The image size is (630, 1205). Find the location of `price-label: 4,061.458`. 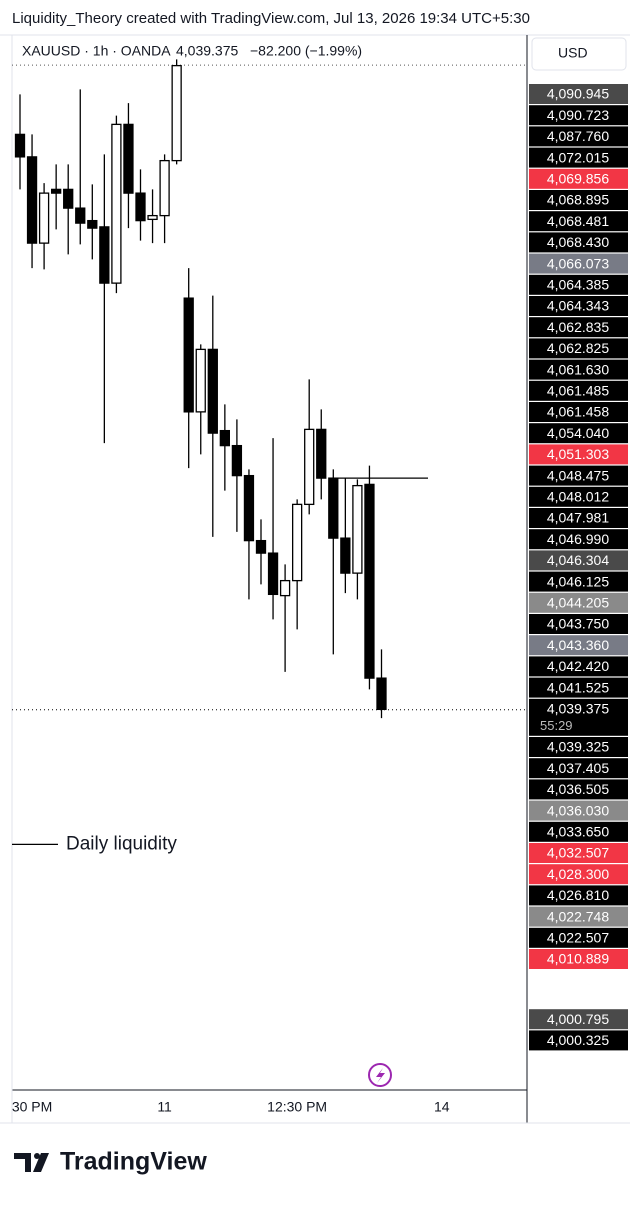

price-label: 4,061.458 is located at coordinates (578, 412).